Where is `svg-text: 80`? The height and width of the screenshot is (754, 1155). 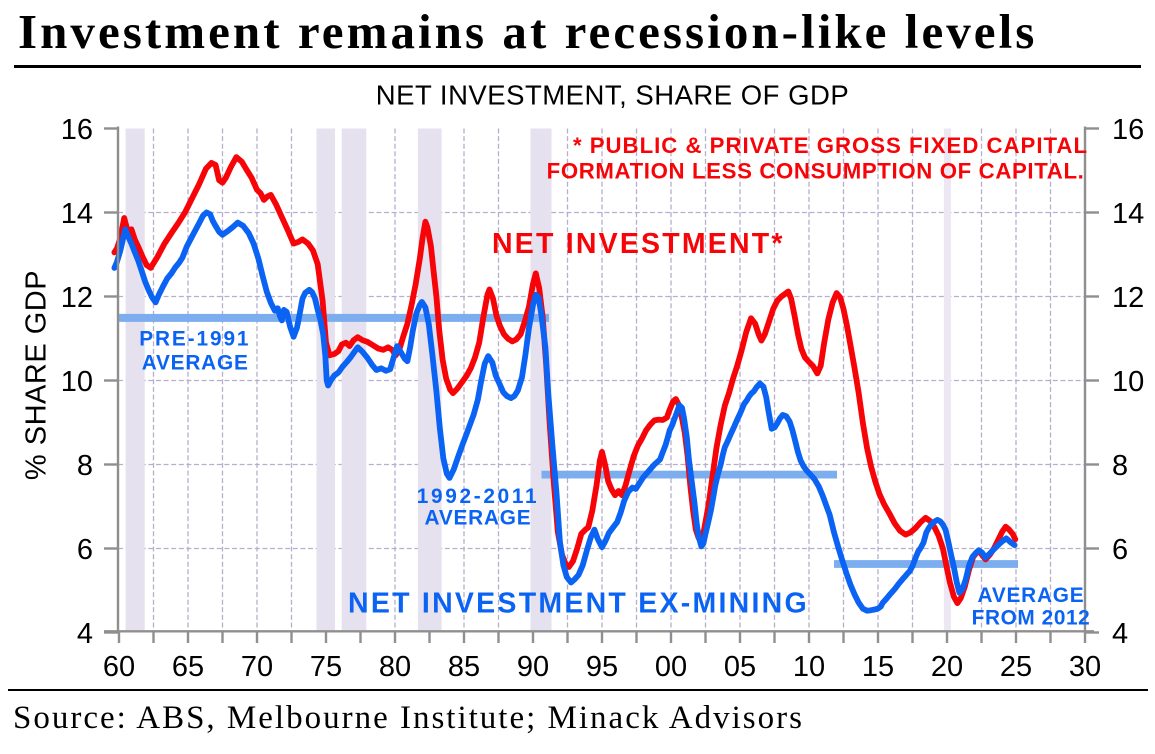
svg-text: 80 is located at coordinates (395, 667).